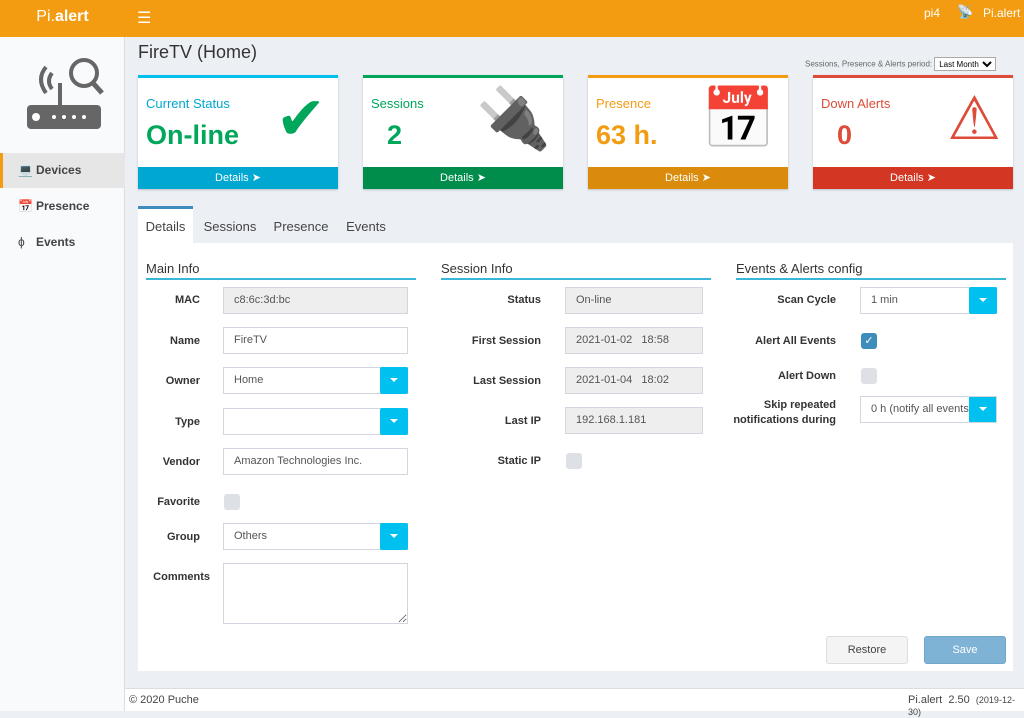 This screenshot has height=718, width=1024. What do you see at coordinates (576, 270) in the screenshot?
I see `session-info-heading: Session Info` at bounding box center [576, 270].